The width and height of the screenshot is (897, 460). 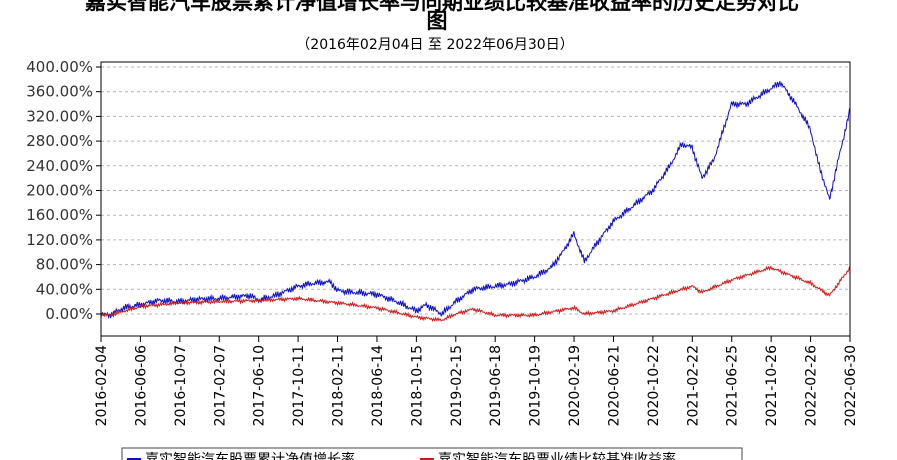 What do you see at coordinates (437, 21) in the screenshot?
I see `chart-title-line2: 图` at bounding box center [437, 21].